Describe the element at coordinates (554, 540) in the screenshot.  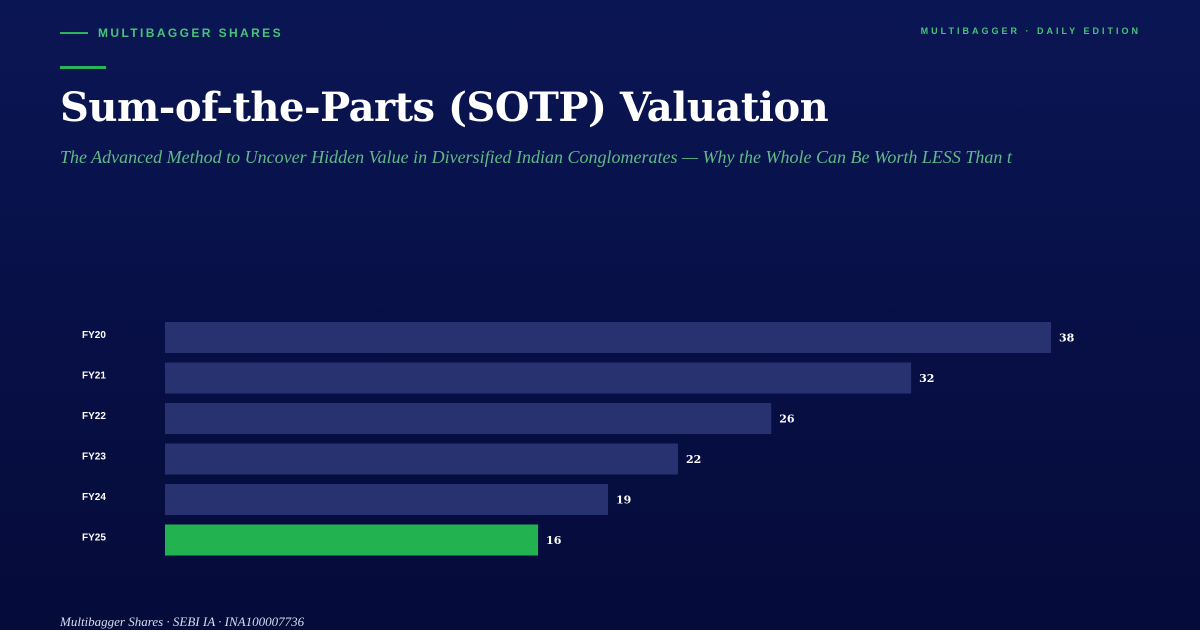
I see `value-label-fy25: 16` at that location.